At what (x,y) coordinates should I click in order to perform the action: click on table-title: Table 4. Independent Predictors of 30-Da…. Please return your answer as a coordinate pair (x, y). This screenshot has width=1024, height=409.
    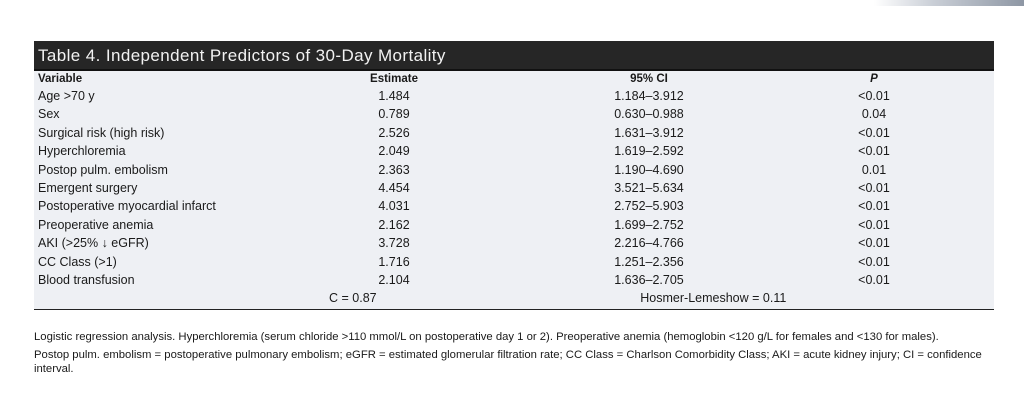
    Looking at the image, I should click on (514, 56).